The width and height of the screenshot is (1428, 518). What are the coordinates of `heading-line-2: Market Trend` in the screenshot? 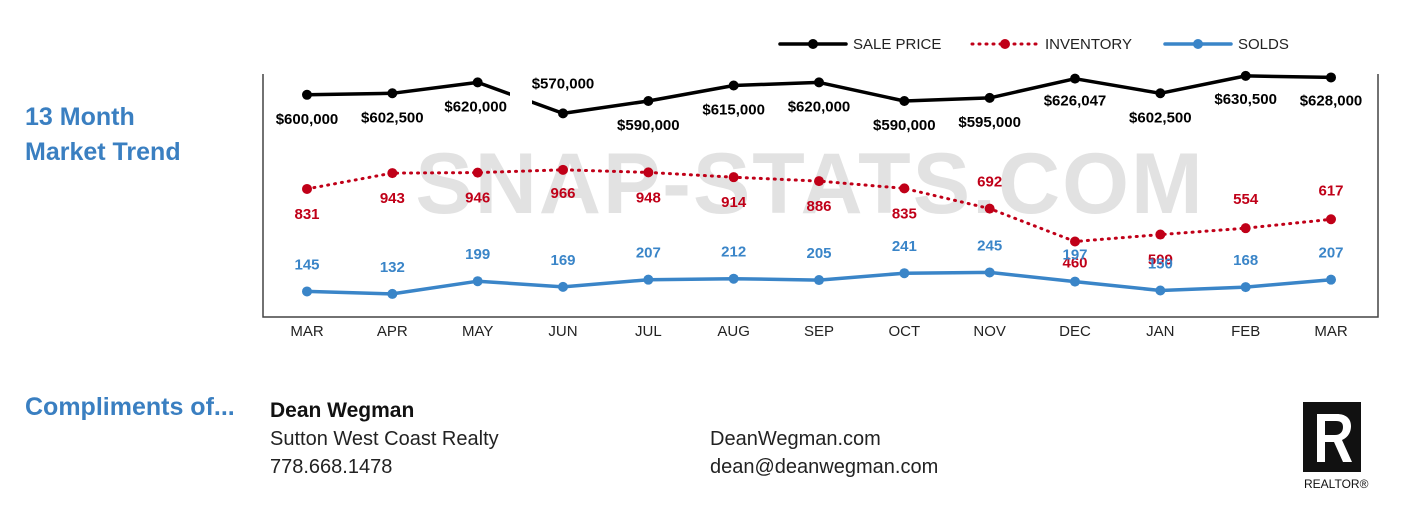 It's located at (103, 152).